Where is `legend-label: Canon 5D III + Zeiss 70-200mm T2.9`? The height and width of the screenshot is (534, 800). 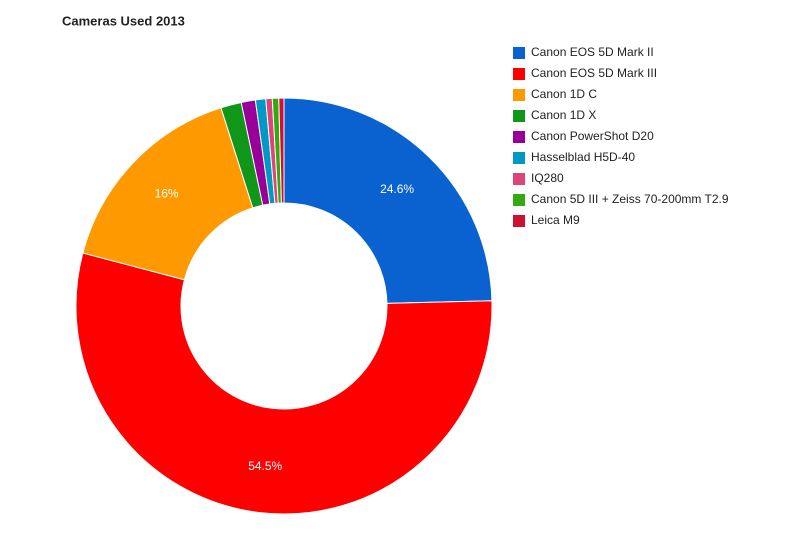
legend-label: Canon 5D III + Zeiss 70-200mm T2.9 is located at coordinates (630, 199).